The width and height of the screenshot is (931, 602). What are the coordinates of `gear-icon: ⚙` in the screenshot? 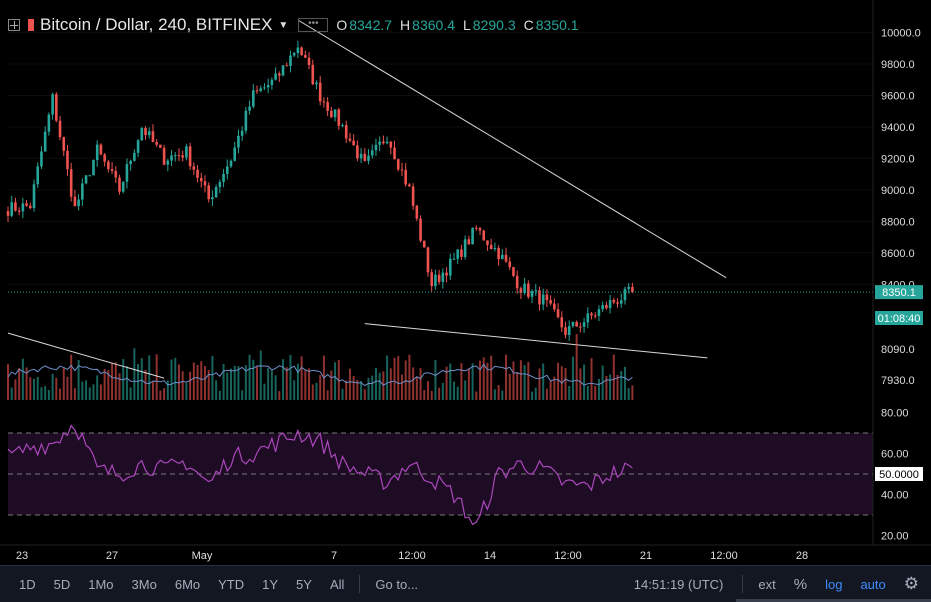 It's located at (911, 583).